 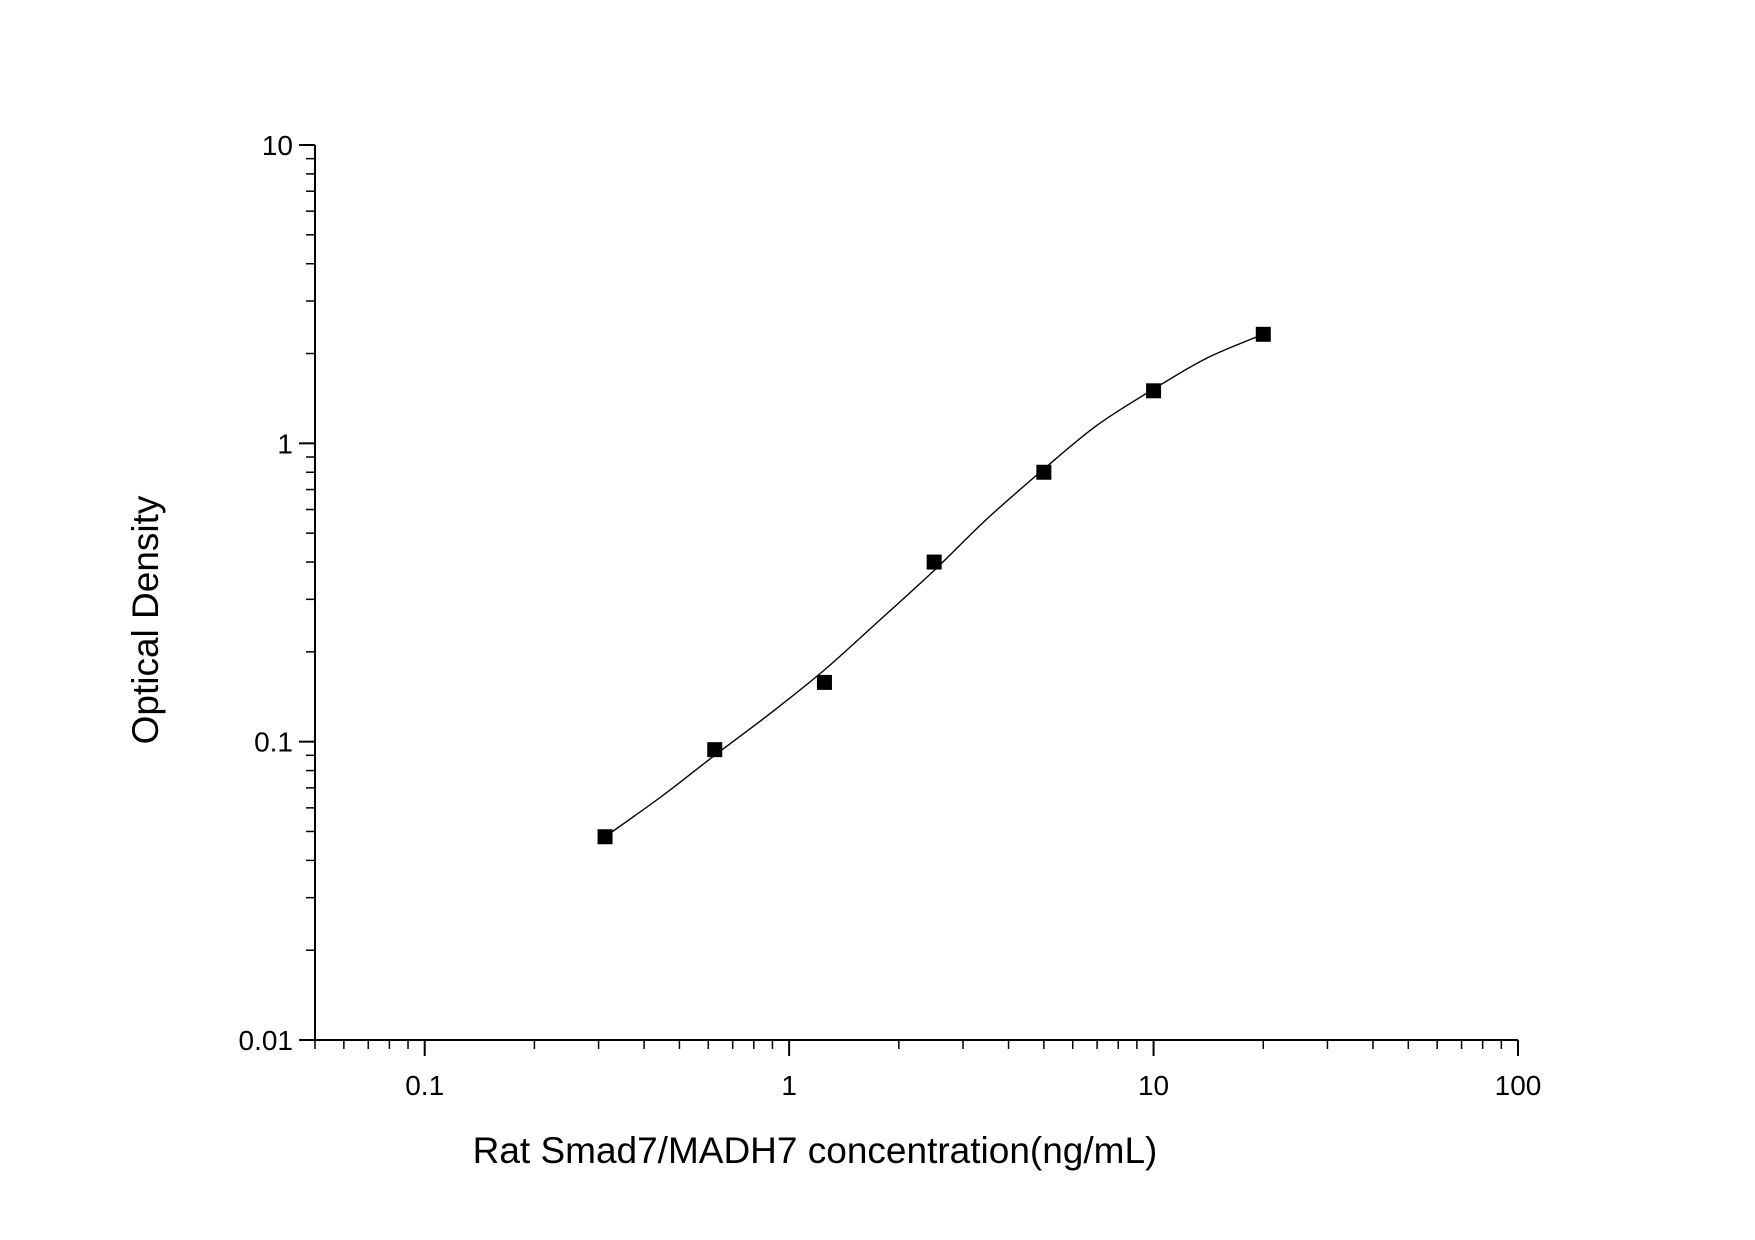 What do you see at coordinates (266, 1040) in the screenshot?
I see `y-tick-label: 0.01` at bounding box center [266, 1040].